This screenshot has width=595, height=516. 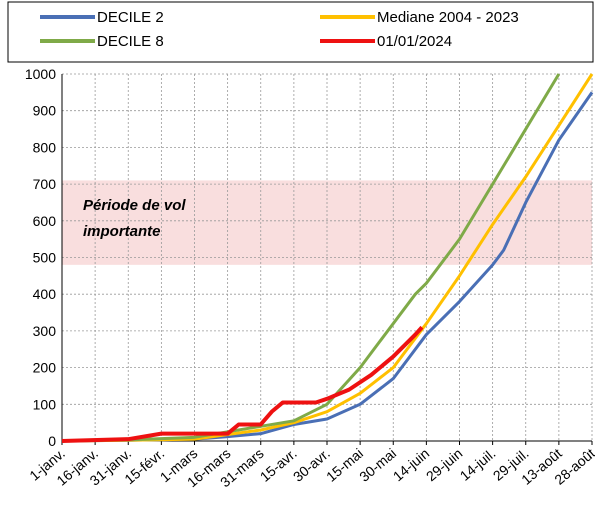 What do you see at coordinates (45, 221) in the screenshot?
I see `y-tick-label: 600` at bounding box center [45, 221].